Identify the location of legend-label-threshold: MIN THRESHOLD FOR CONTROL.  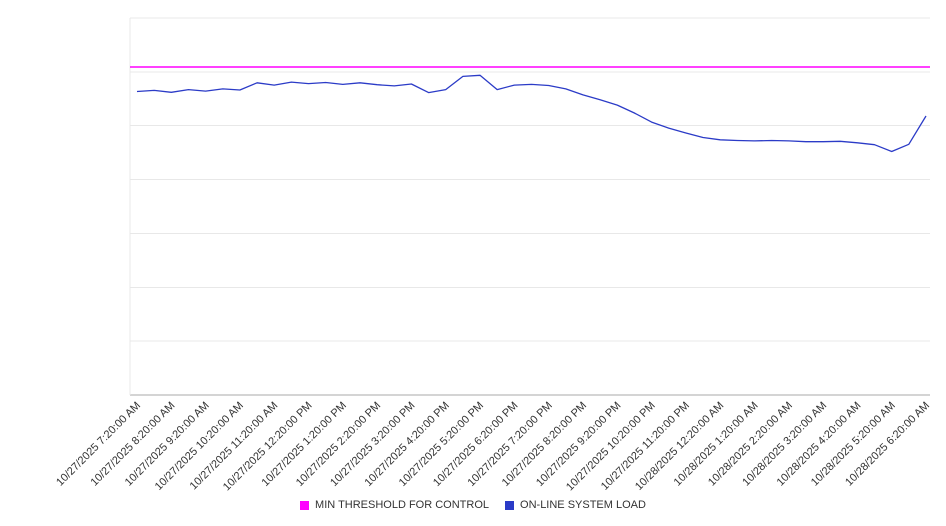
(402, 505).